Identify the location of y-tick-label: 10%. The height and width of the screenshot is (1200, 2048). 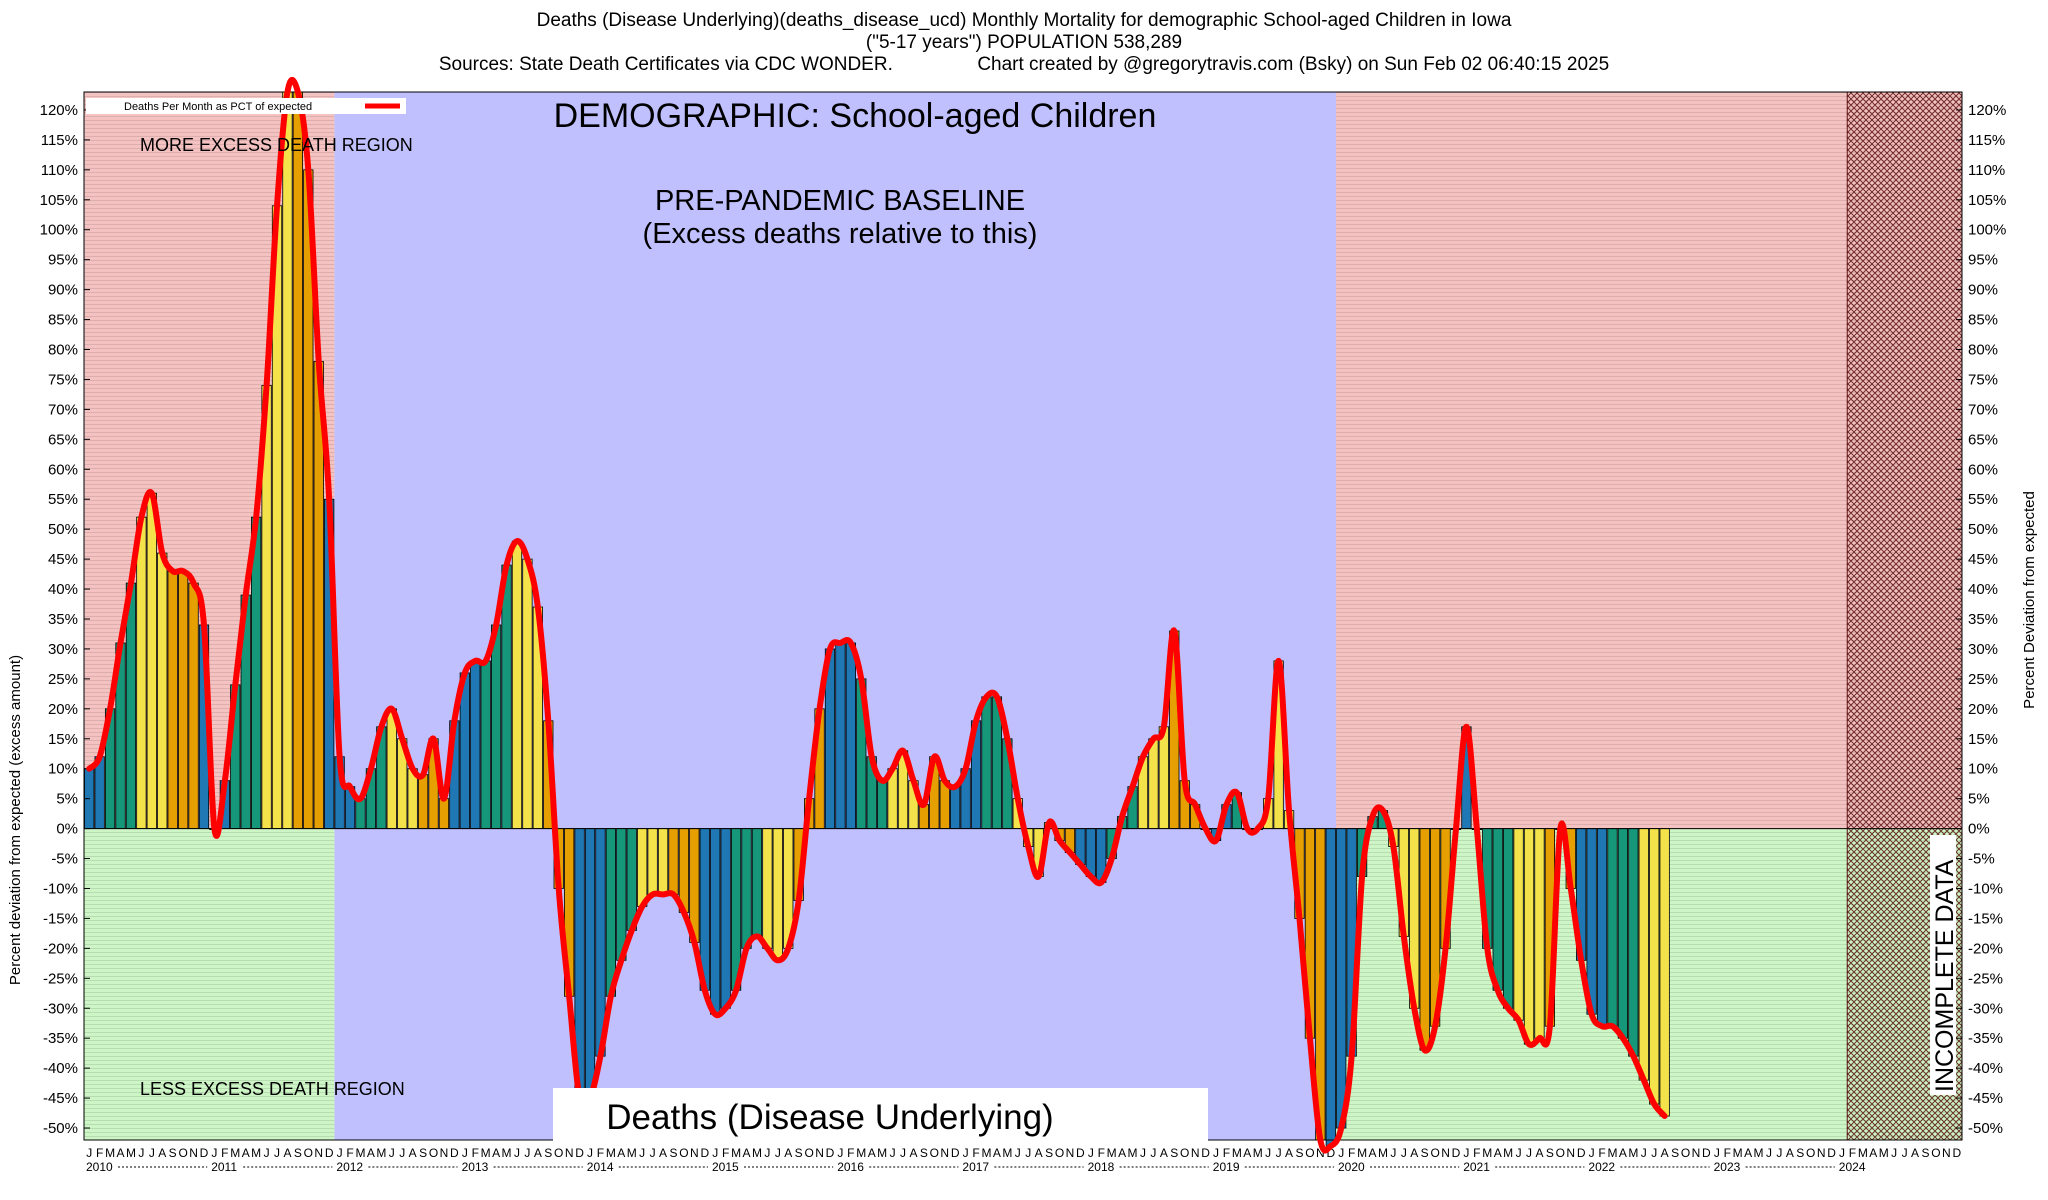
(63, 769).